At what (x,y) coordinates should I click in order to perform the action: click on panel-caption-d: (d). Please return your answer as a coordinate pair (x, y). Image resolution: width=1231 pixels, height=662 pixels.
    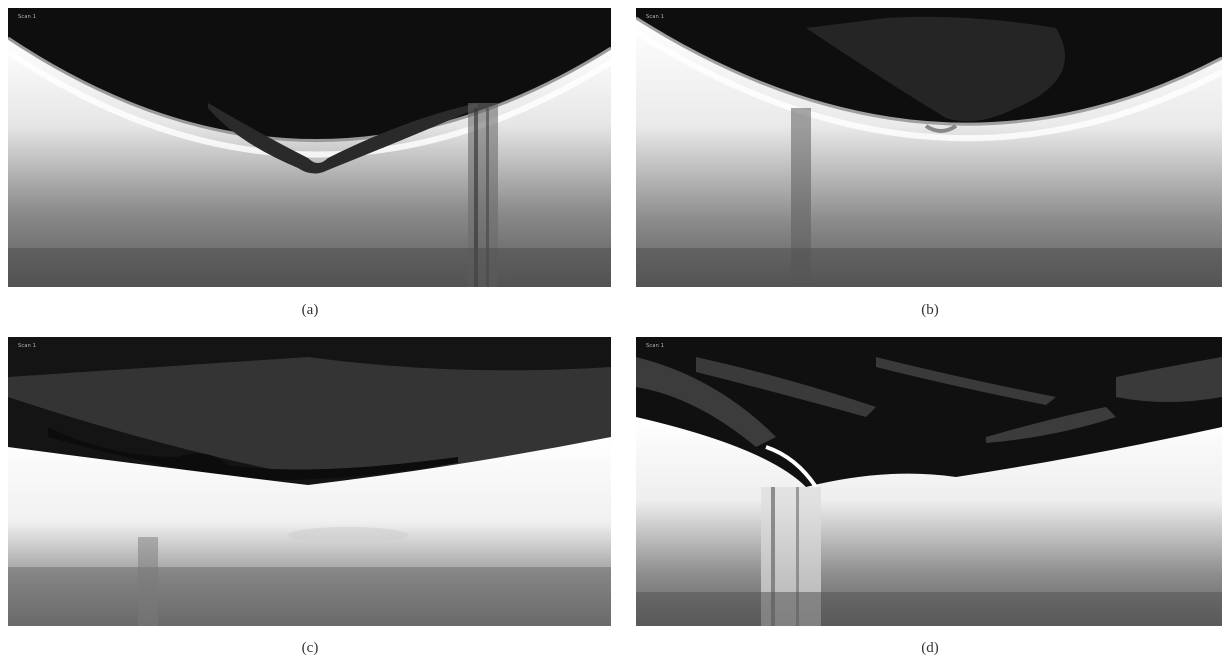
    Looking at the image, I should click on (930, 648).